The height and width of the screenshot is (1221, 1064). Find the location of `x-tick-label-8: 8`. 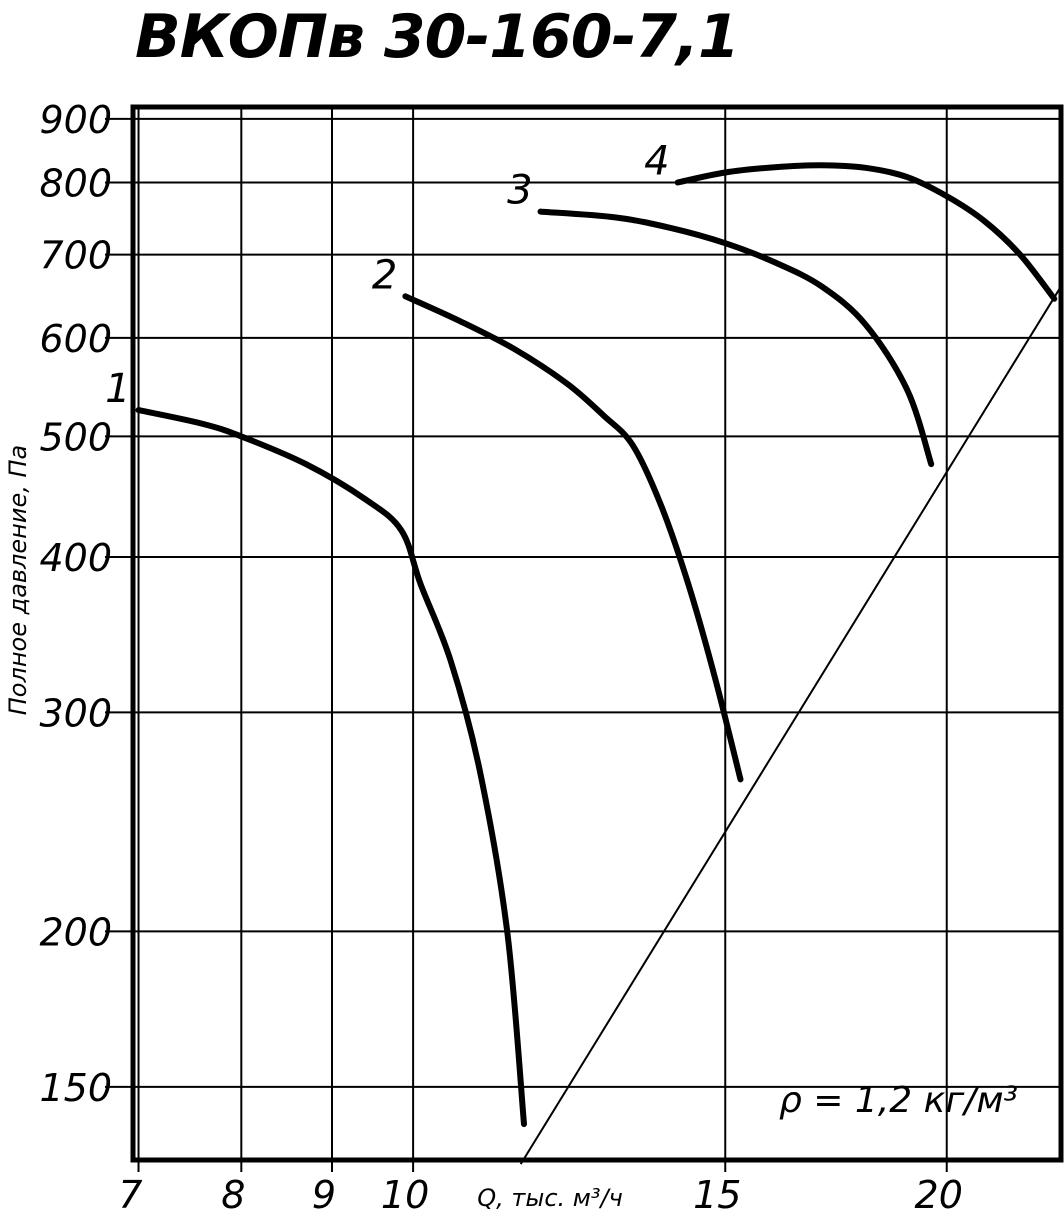

x-tick-label-8: 8 is located at coordinates (233, 1195).